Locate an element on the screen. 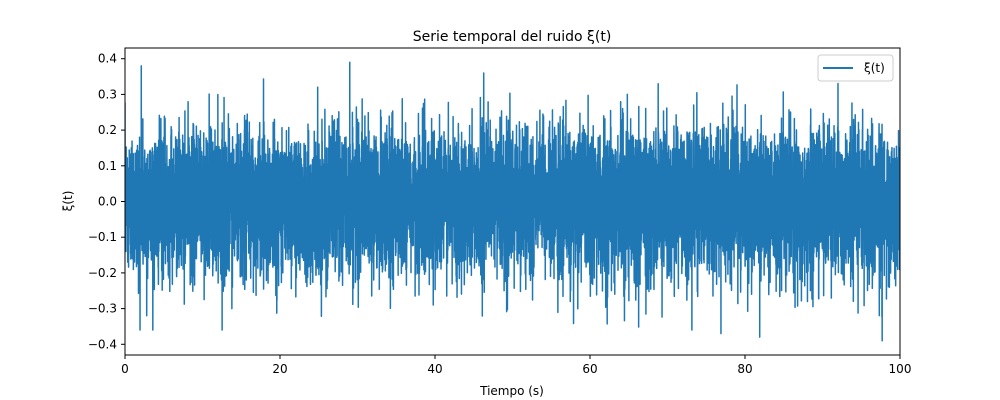 Image resolution: width=1000 pixels, height=400 pixels. y-tick-label: 0.4 is located at coordinates (107, 59).